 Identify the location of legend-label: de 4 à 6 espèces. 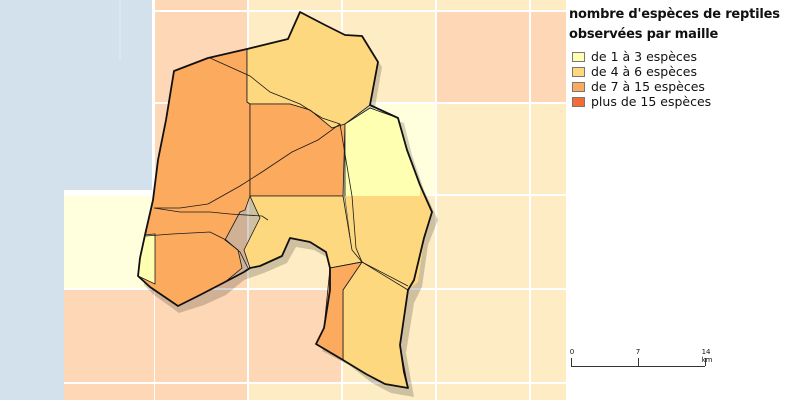
(644, 71).